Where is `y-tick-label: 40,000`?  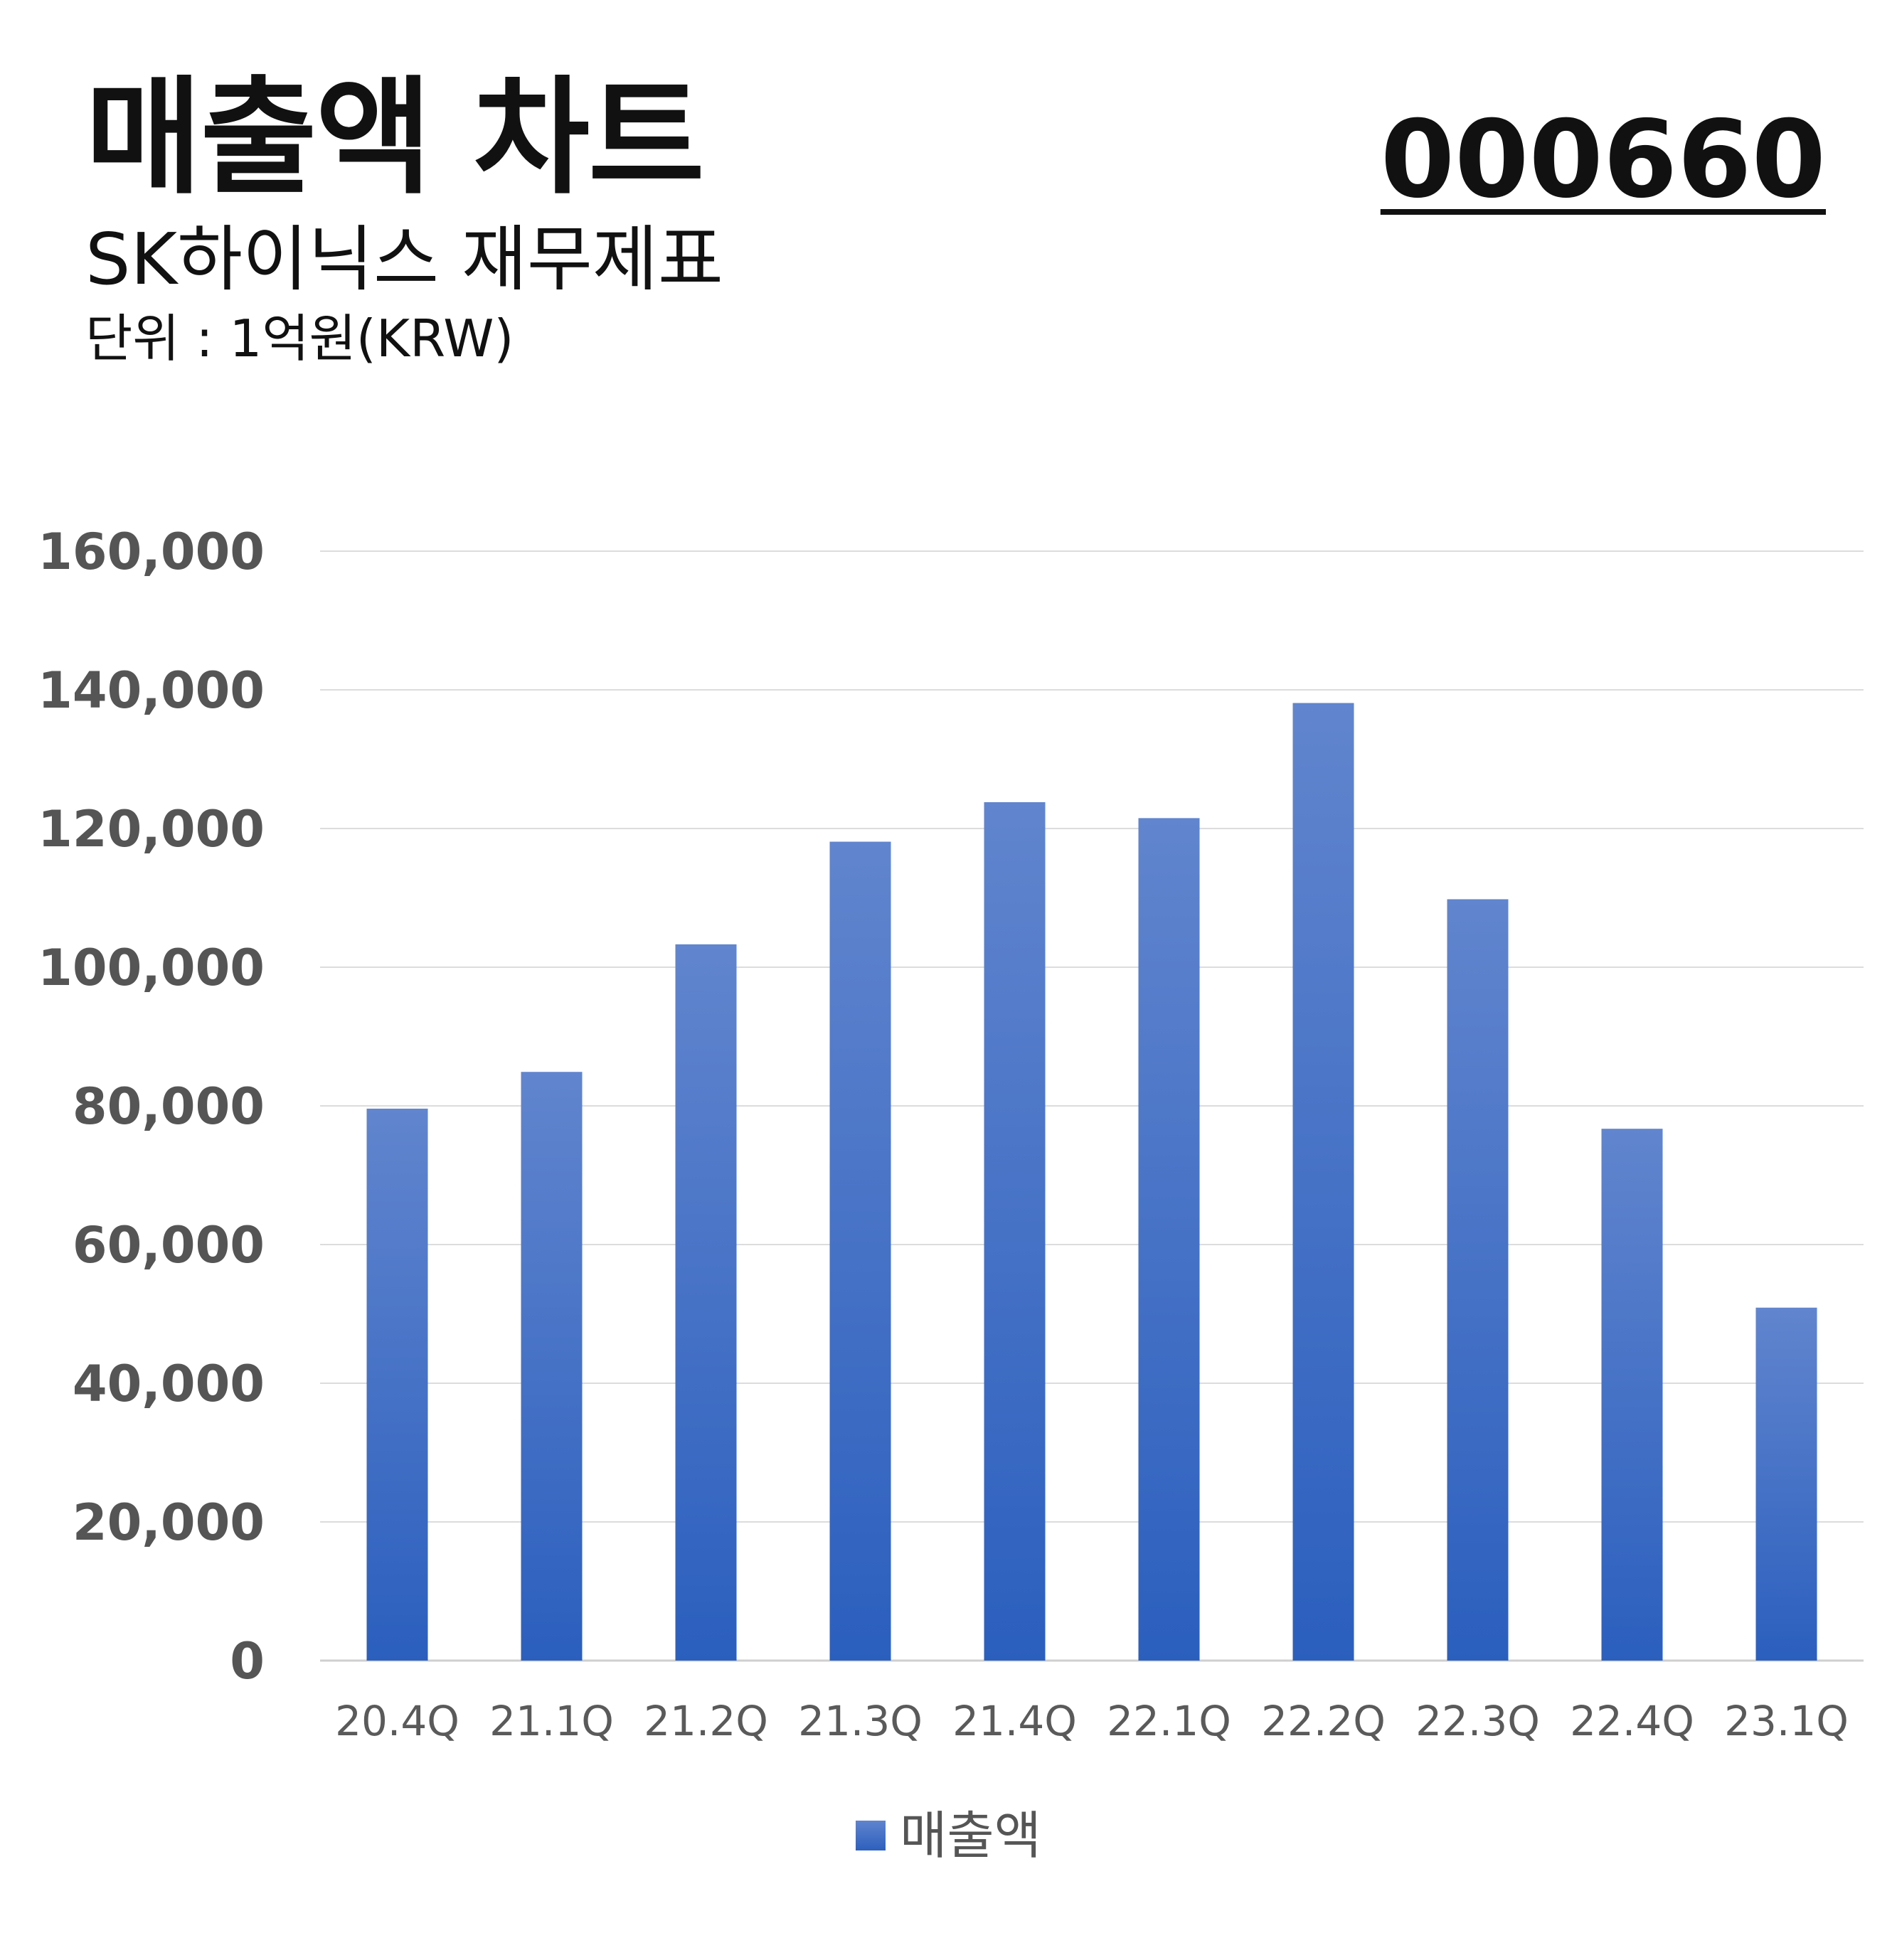 y-tick-label: 40,000 is located at coordinates (169, 1384).